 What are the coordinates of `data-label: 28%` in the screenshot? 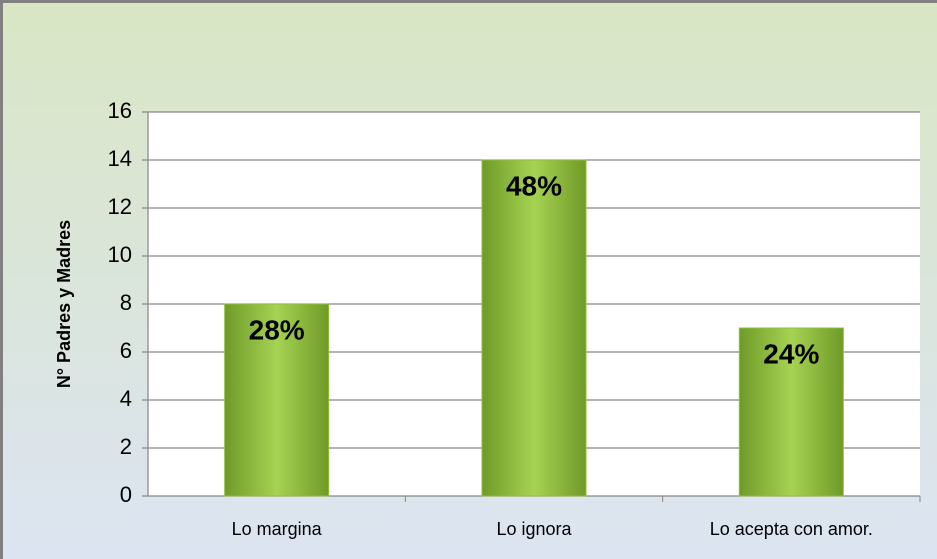 It's located at (277, 329).